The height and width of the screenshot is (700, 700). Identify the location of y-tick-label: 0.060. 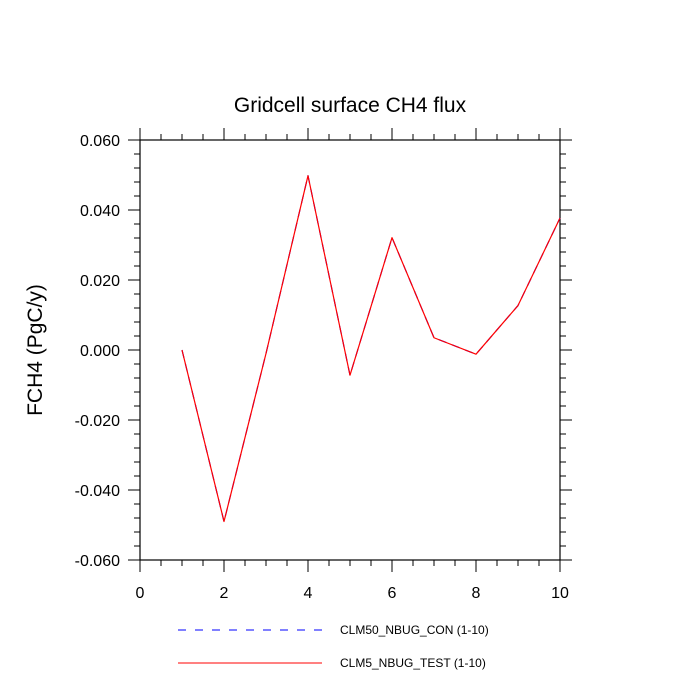
(100, 141).